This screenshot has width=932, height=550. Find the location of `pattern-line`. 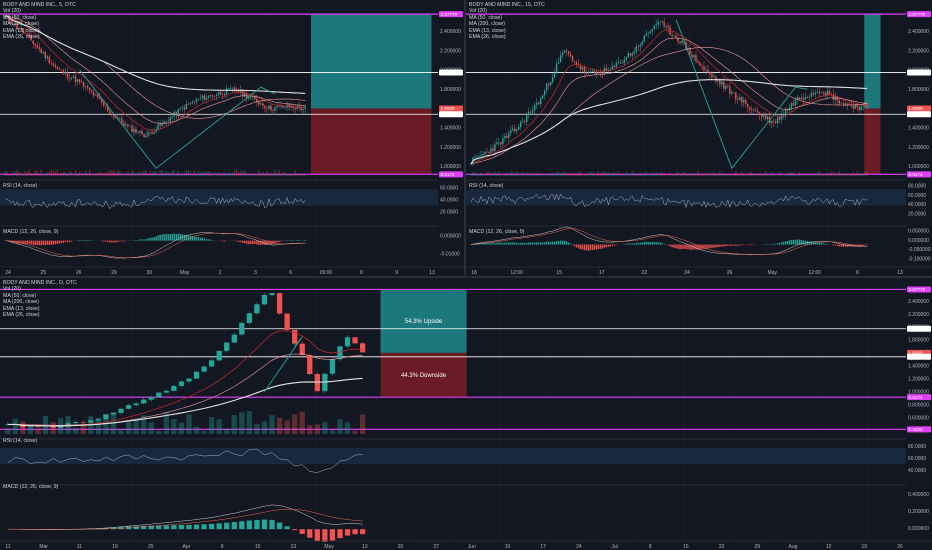

pattern-line is located at coordinates (741, 94).